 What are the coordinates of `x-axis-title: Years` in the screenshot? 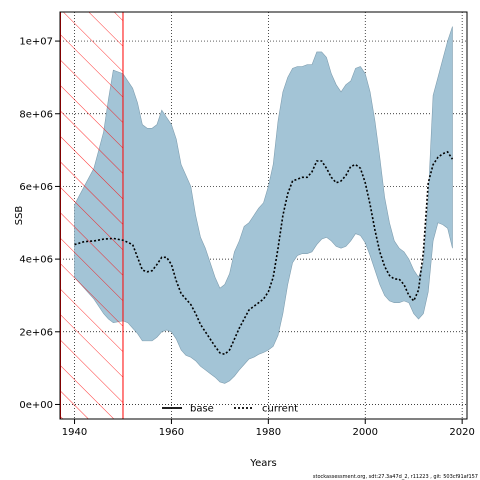 It's located at (262, 463).